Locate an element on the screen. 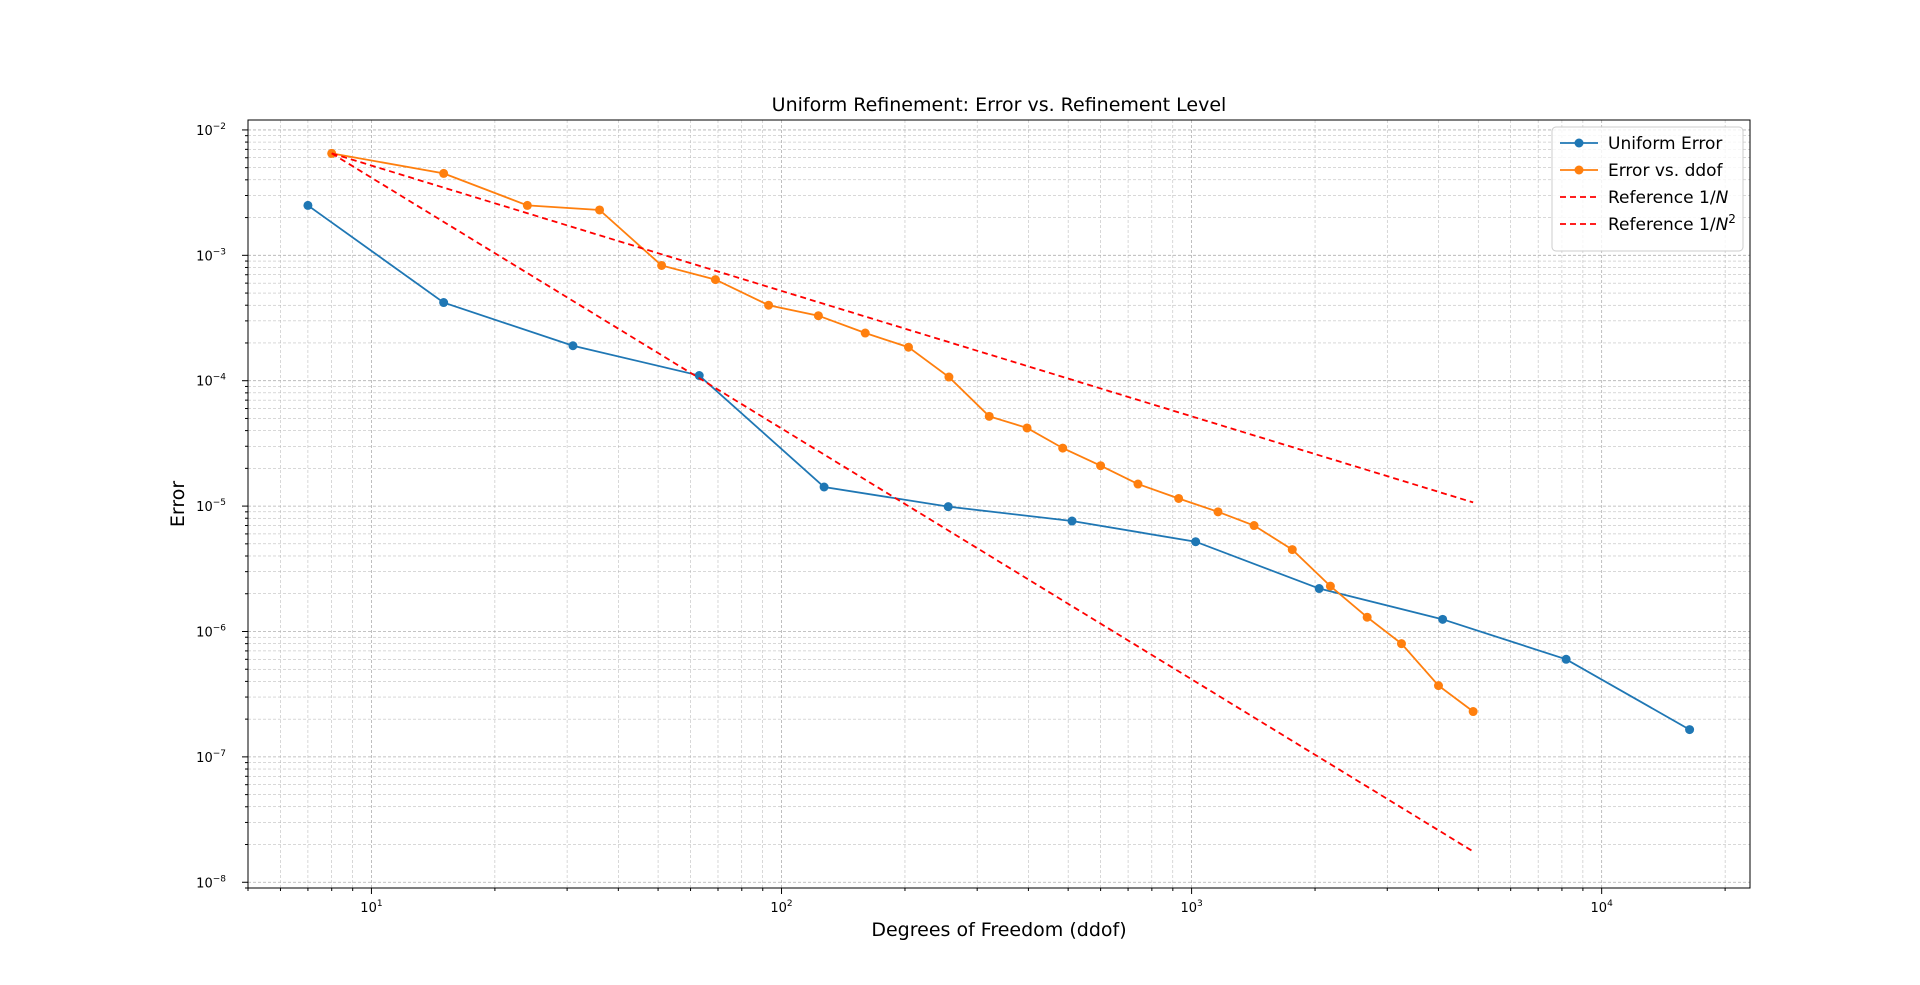 The width and height of the screenshot is (1920, 985). legend-entry: Error vs. ddof is located at coordinates (1642, 171).